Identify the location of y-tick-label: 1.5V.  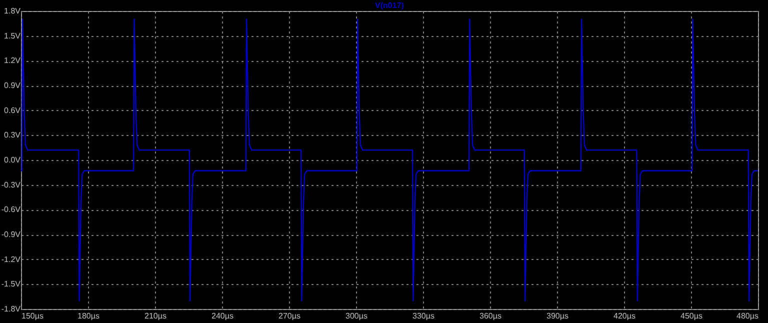
(13, 35).